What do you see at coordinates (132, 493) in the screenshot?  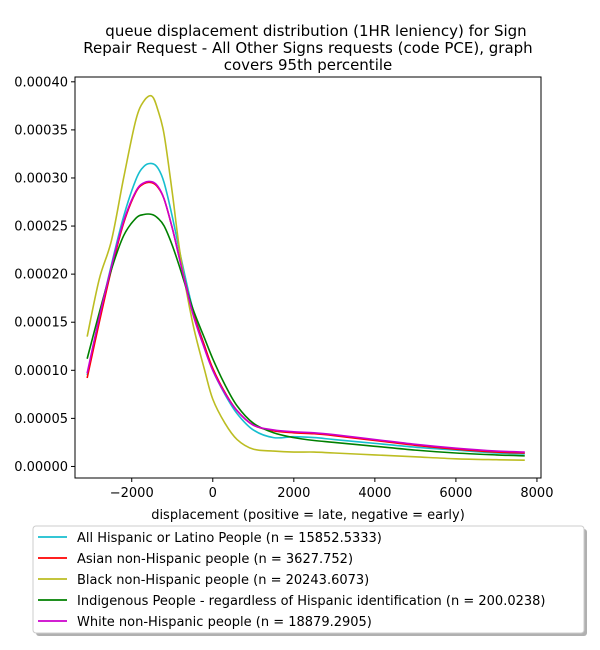 I see `x-tick-label-0: −2000` at bounding box center [132, 493].